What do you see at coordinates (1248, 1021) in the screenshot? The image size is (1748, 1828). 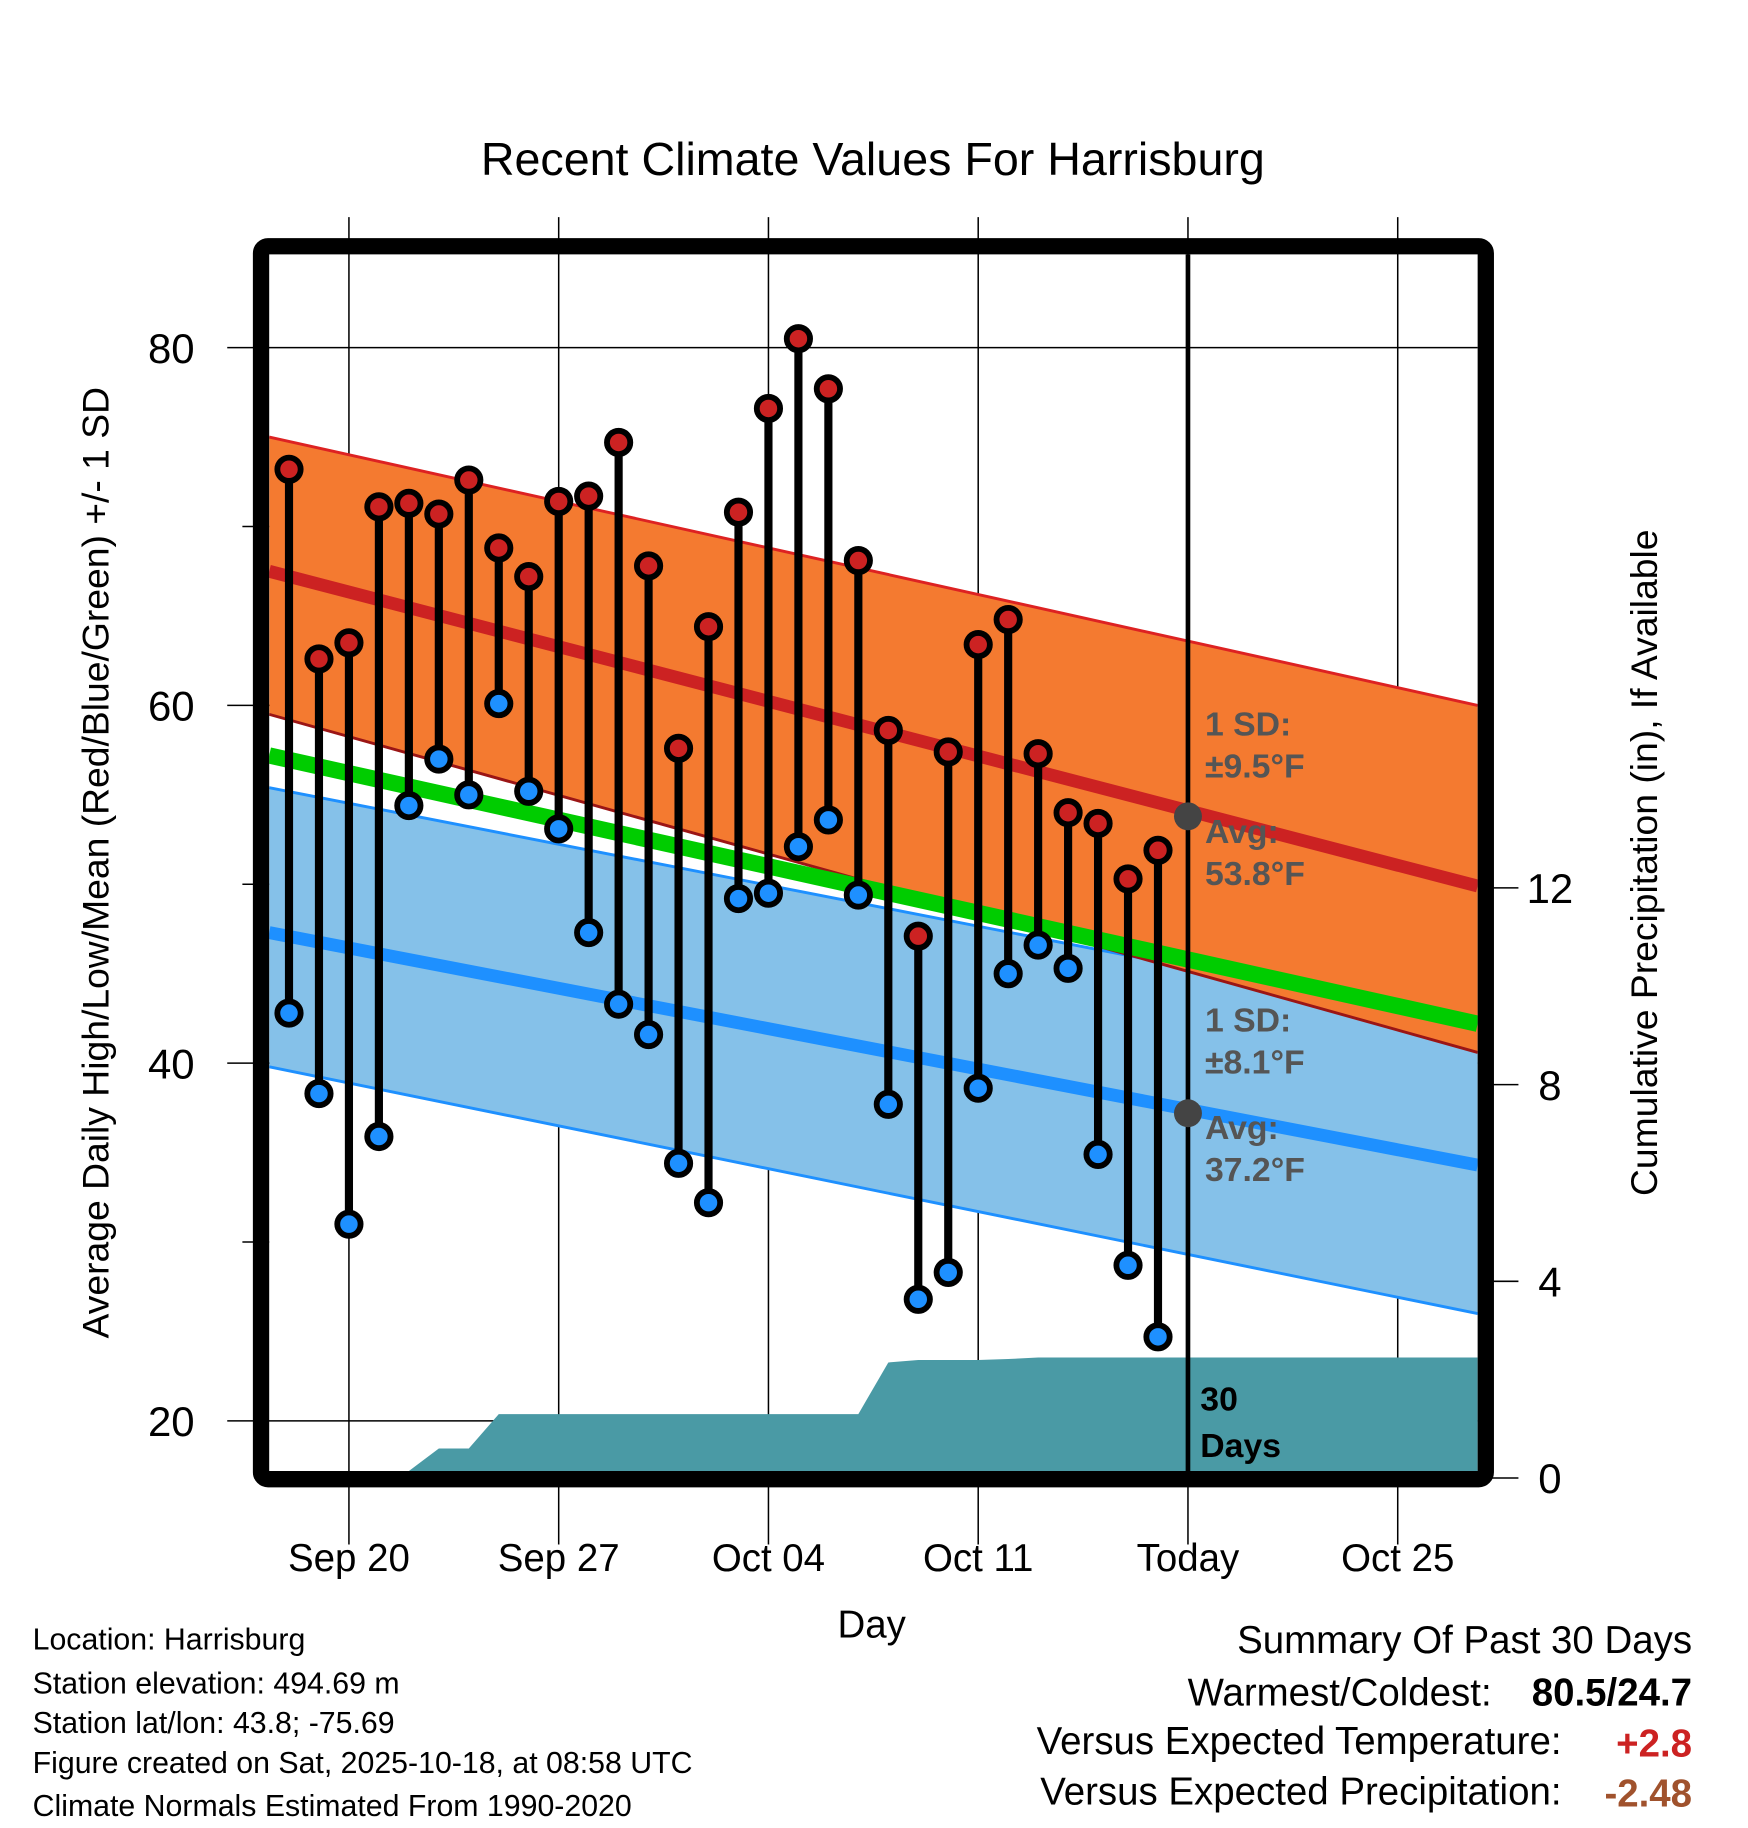 I see `low-sd-label: 1 SD:` at bounding box center [1248, 1021].